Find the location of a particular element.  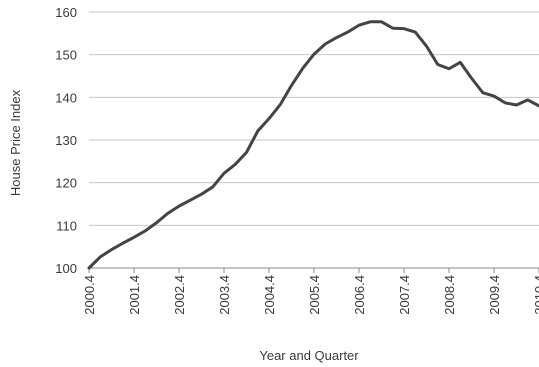

y-tick-label: 150 is located at coordinates (66, 55).